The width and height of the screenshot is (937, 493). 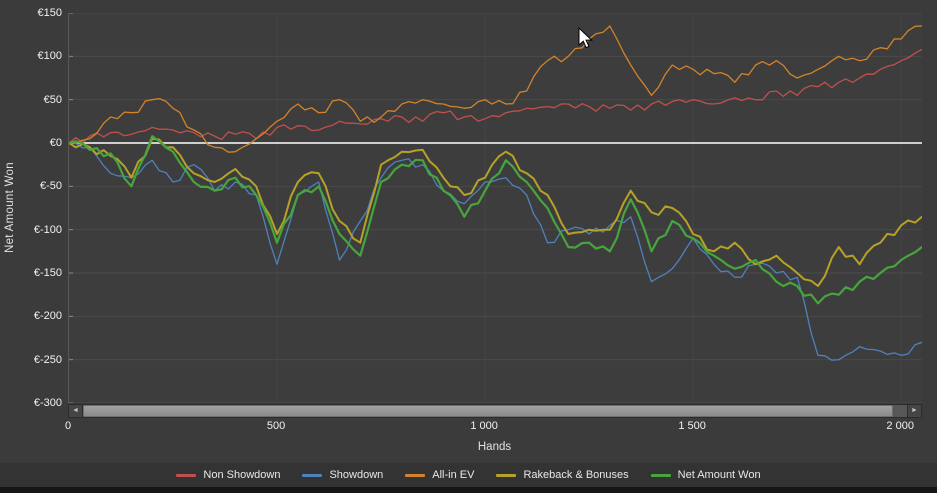 I want to click on legend-item: All-in EV, so click(x=439, y=475).